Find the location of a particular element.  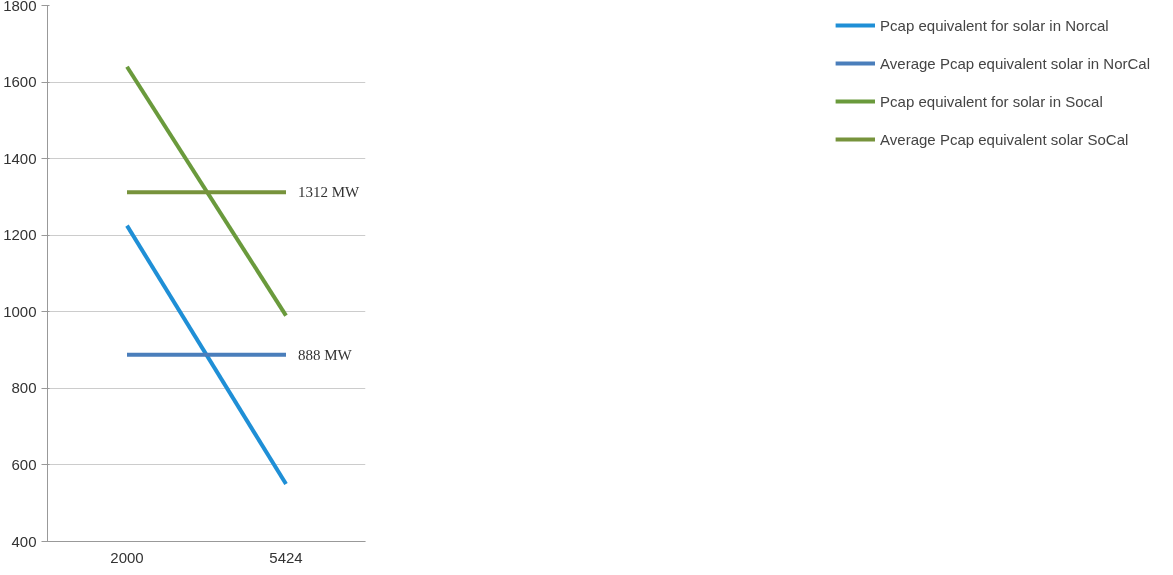

y-tick-label: 1400 is located at coordinates (20, 158).